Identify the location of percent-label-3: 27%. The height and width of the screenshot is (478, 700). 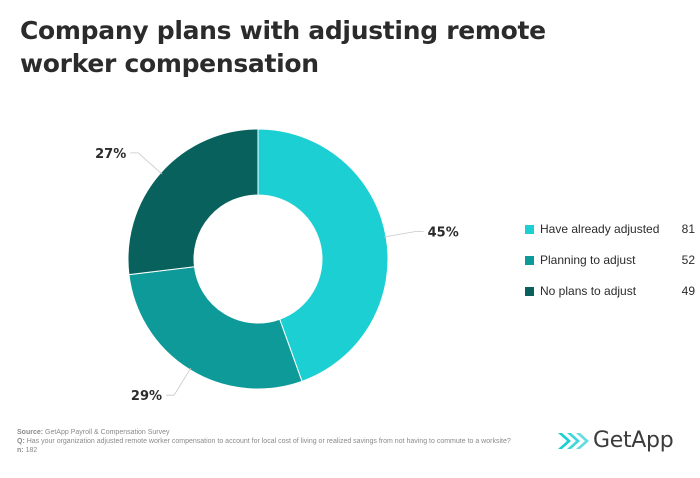
(110, 154).